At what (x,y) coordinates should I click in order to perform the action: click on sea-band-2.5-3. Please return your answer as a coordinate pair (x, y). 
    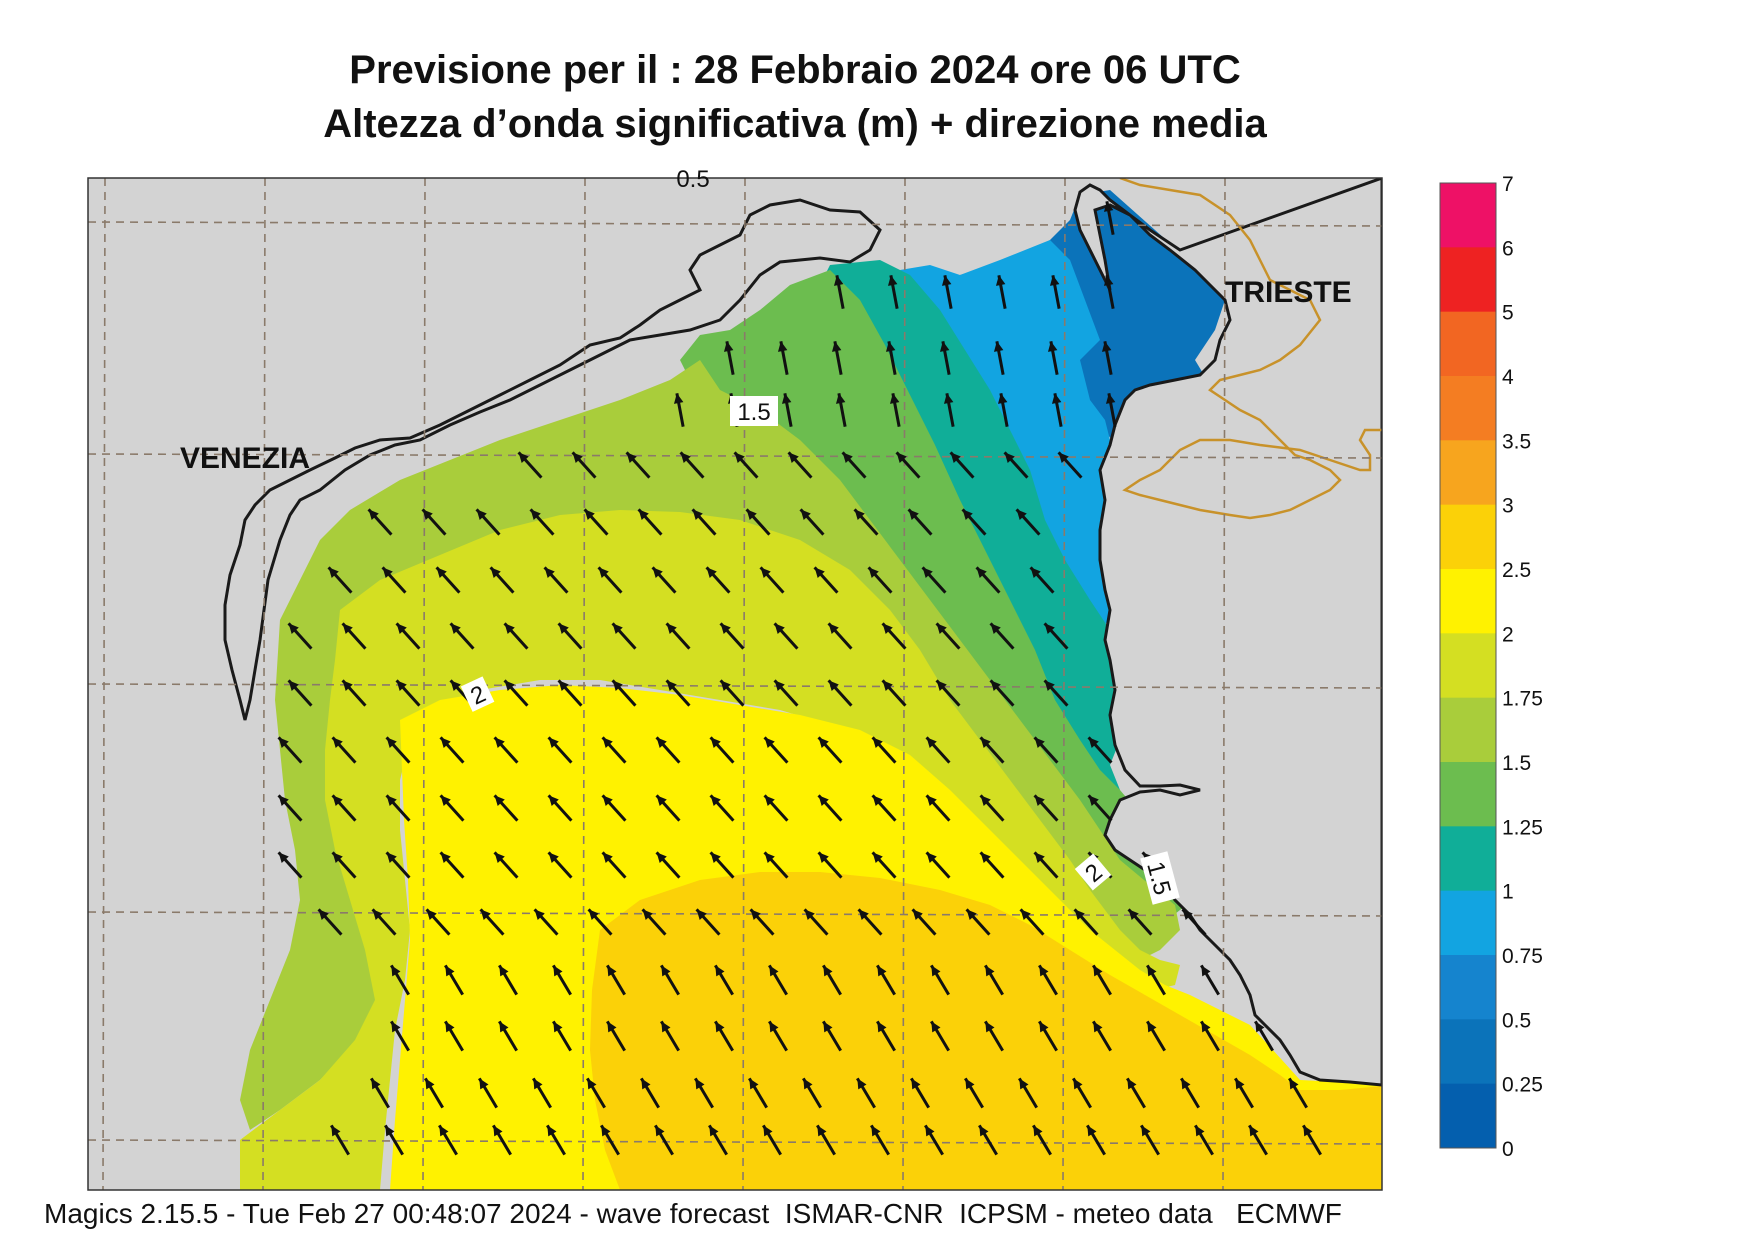
    Looking at the image, I should click on (986, 1031).